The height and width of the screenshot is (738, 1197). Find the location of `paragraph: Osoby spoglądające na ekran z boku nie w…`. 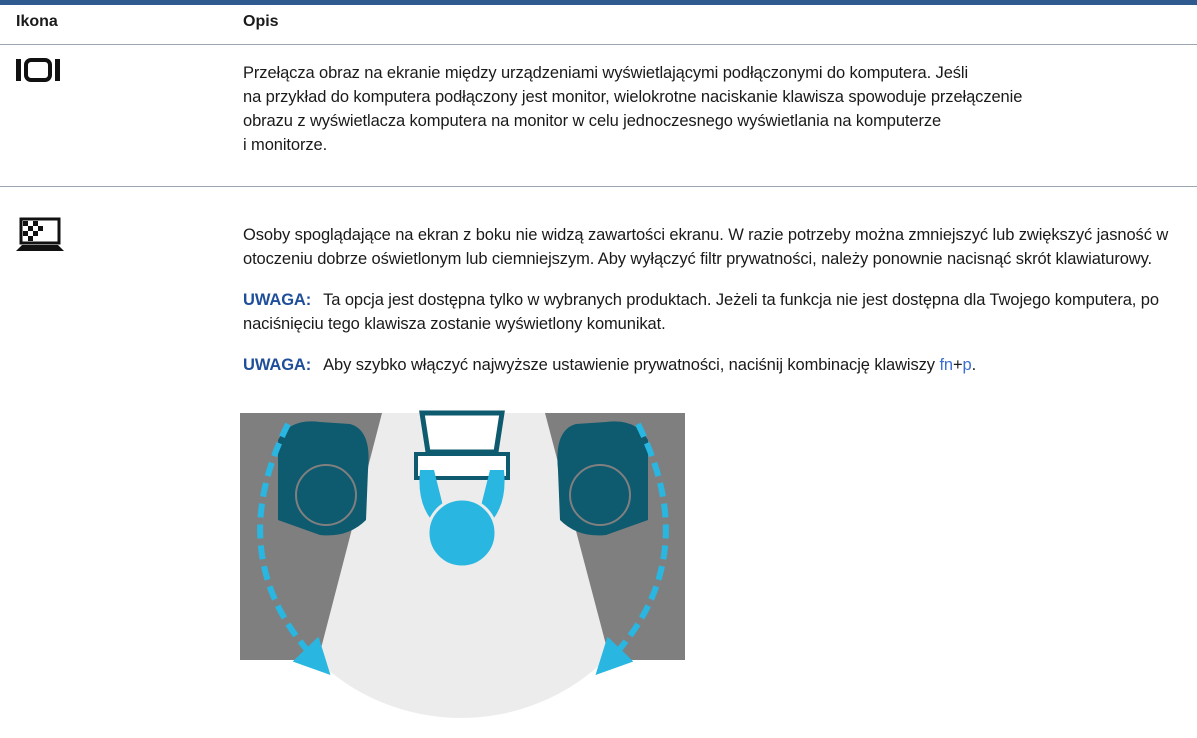

paragraph: Osoby spoglądające na ekran z boku nie w… is located at coordinates (706, 247).